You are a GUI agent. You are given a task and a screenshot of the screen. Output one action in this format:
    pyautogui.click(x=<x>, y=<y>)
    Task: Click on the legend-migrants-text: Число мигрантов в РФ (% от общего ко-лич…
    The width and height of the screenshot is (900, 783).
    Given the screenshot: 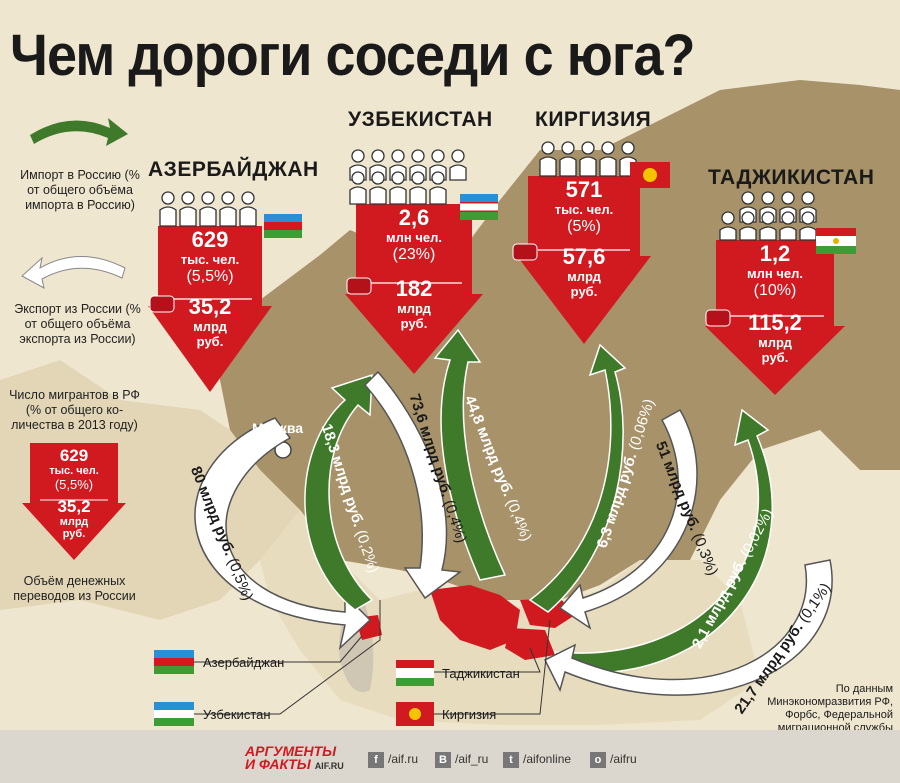 What is the action you would take?
    pyautogui.click(x=74, y=410)
    